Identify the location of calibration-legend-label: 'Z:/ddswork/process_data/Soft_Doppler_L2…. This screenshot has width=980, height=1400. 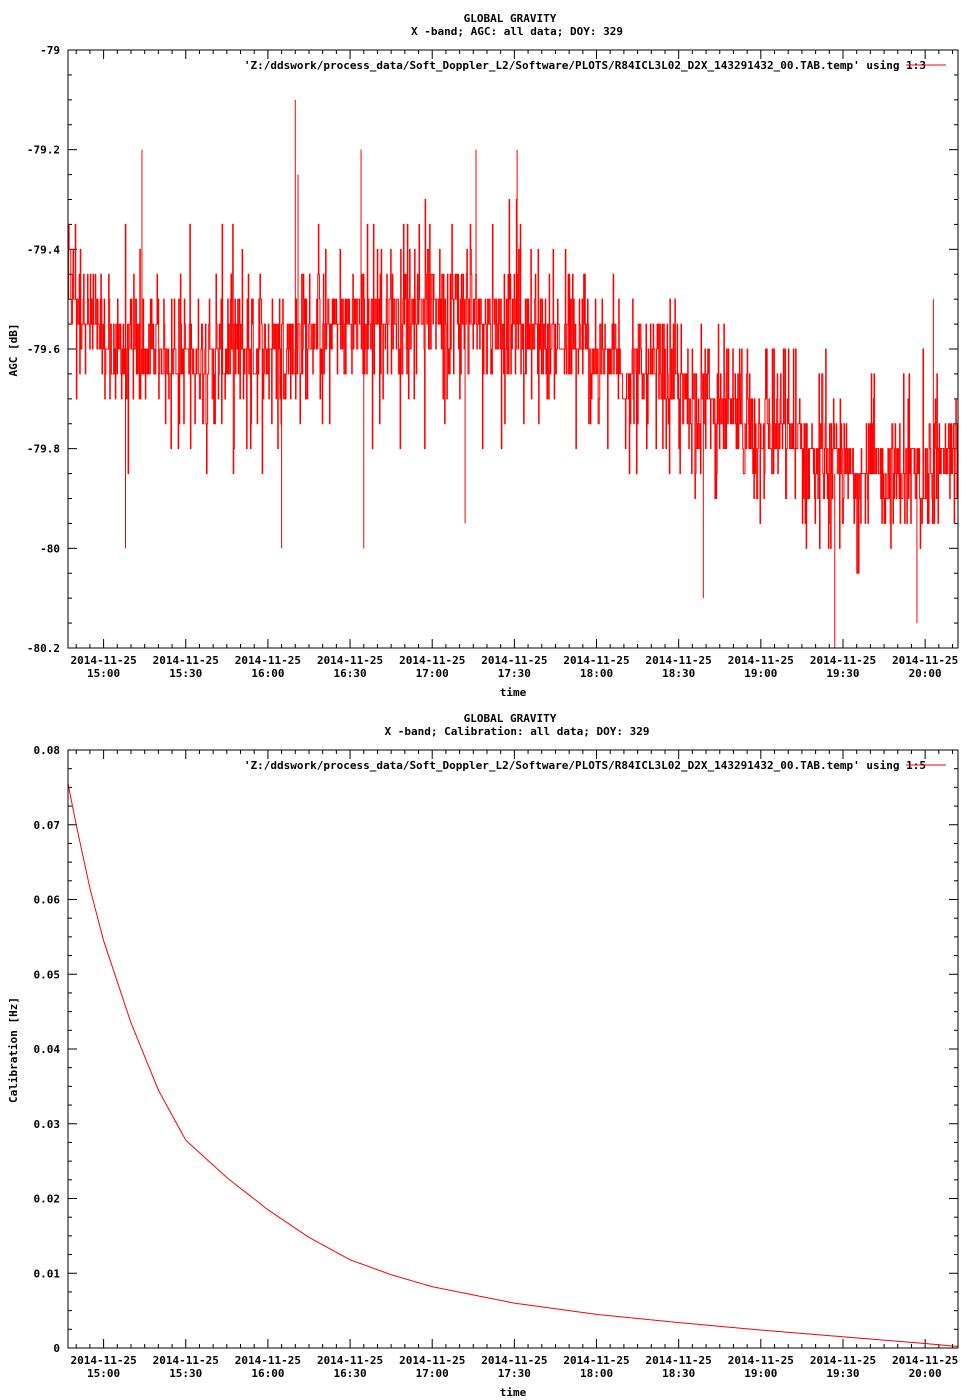
(585, 765).